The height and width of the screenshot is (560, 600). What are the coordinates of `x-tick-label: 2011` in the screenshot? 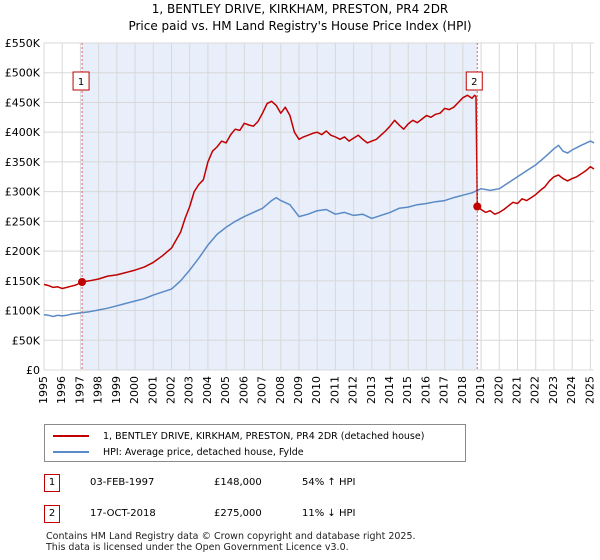 It's located at (334, 390).